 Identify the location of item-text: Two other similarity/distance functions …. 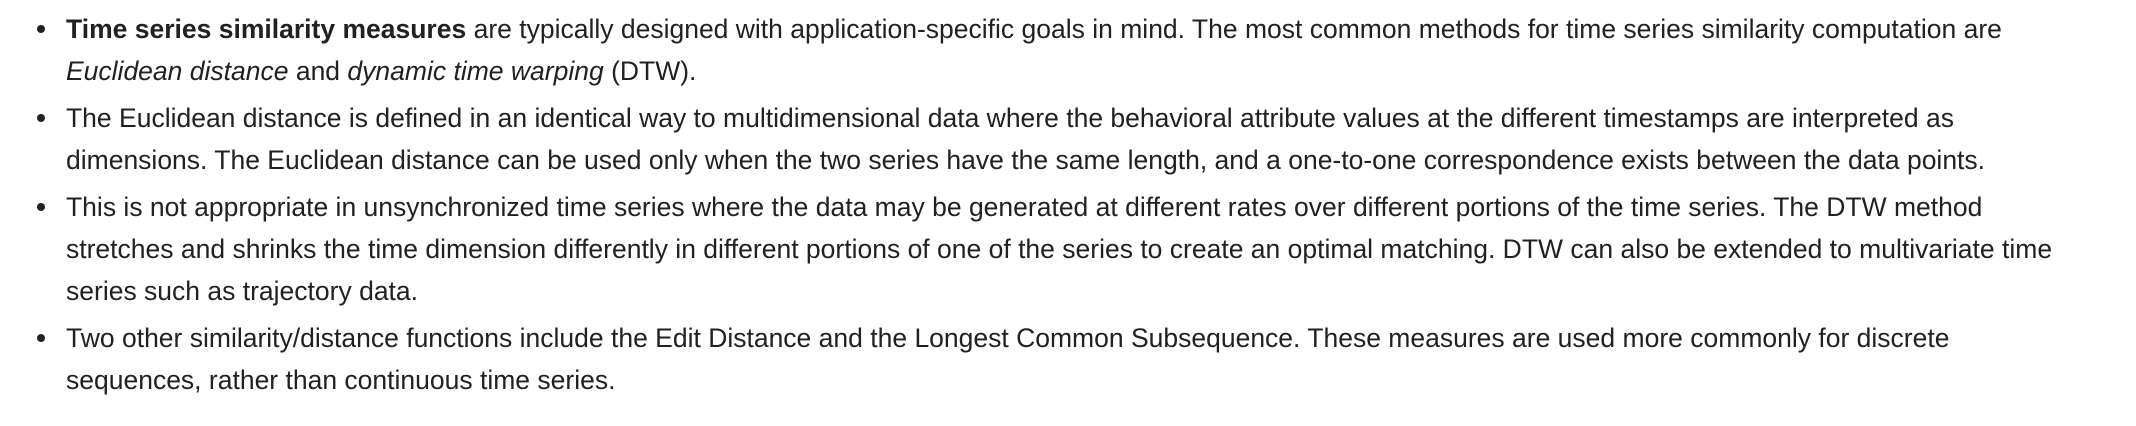
(1008, 359).